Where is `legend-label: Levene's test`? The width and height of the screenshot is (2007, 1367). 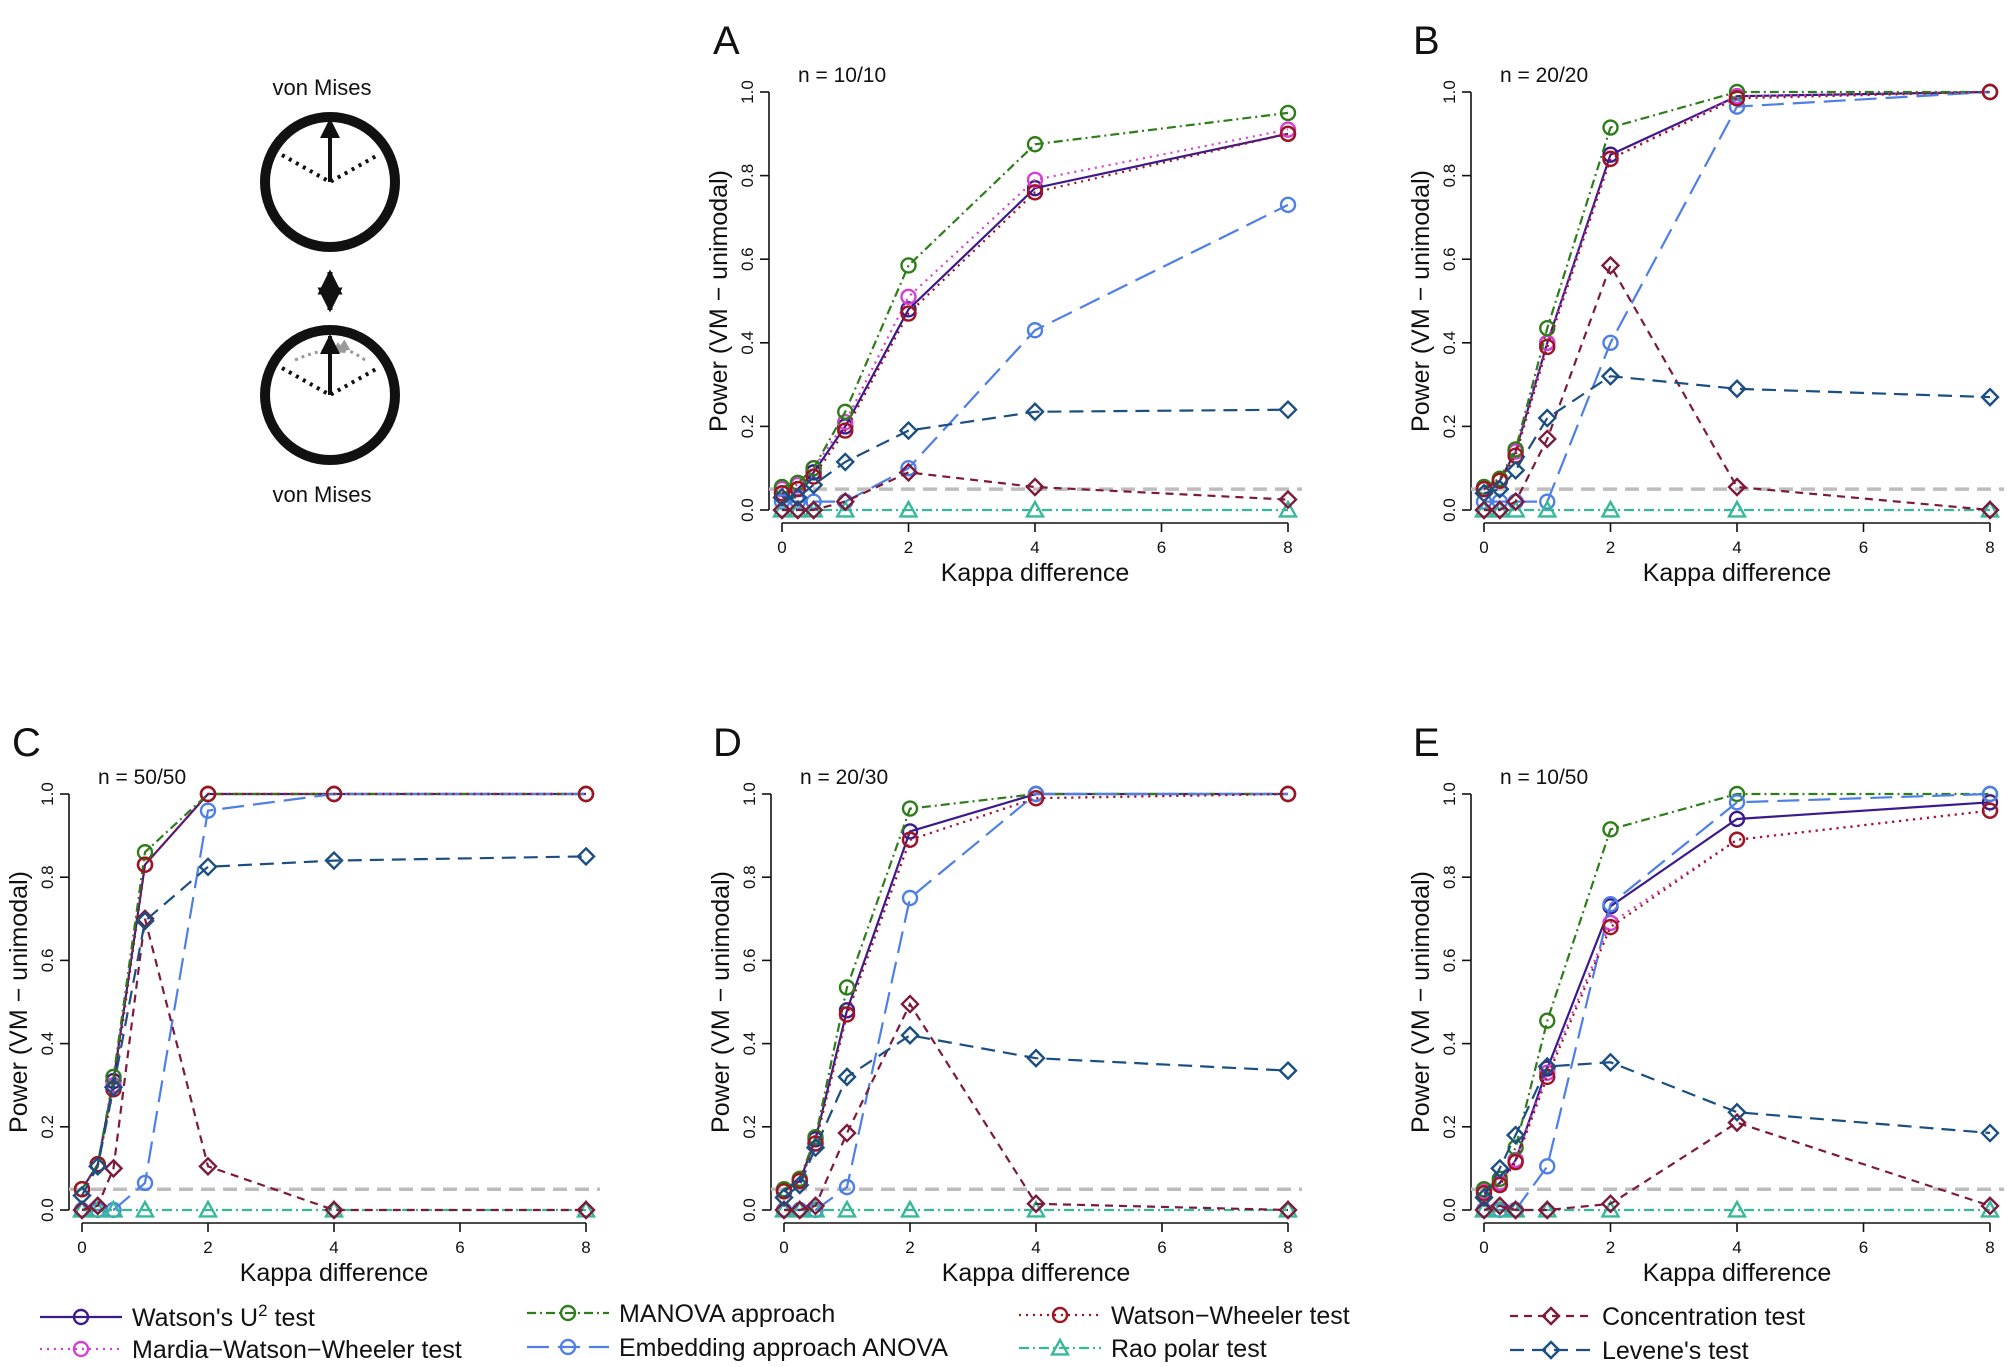
legend-label: Levene's test is located at coordinates (1675, 1351).